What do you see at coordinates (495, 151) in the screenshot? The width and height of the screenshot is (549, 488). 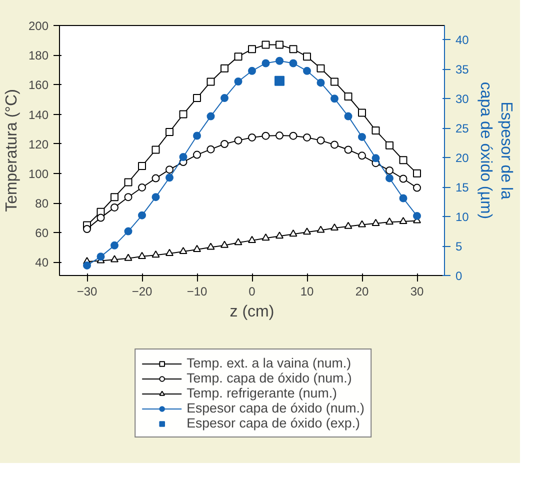 I see `y2-axis-title: Espesor de la capa de óxido (µm)` at bounding box center [495, 151].